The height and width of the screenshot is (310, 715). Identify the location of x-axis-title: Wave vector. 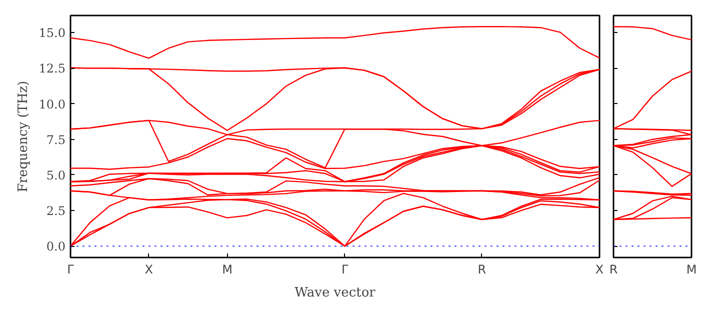
(335, 293).